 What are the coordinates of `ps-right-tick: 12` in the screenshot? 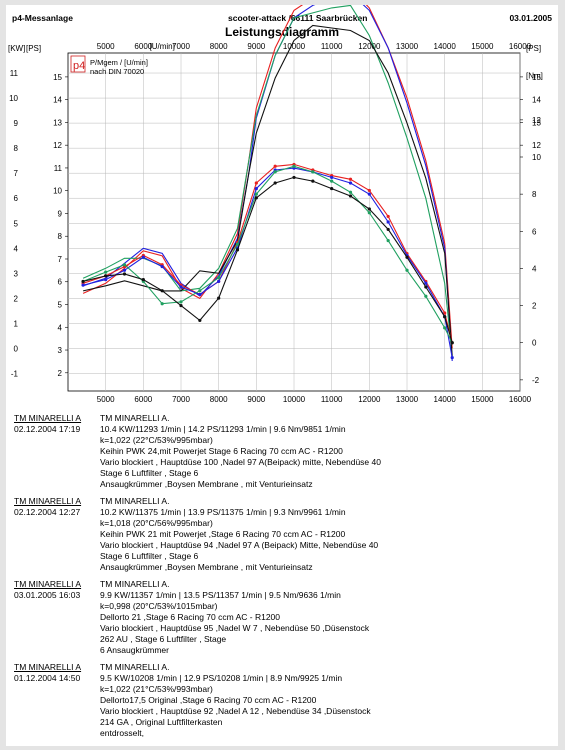 It's located at (536, 145).